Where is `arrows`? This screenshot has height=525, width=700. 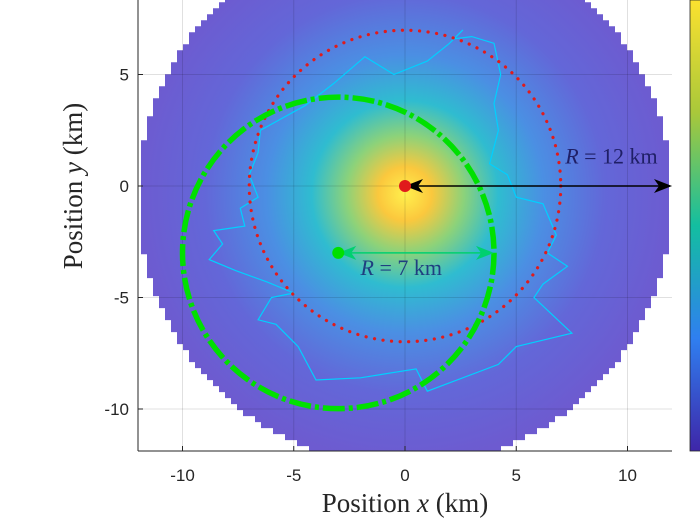
arrows is located at coordinates (505, 219).